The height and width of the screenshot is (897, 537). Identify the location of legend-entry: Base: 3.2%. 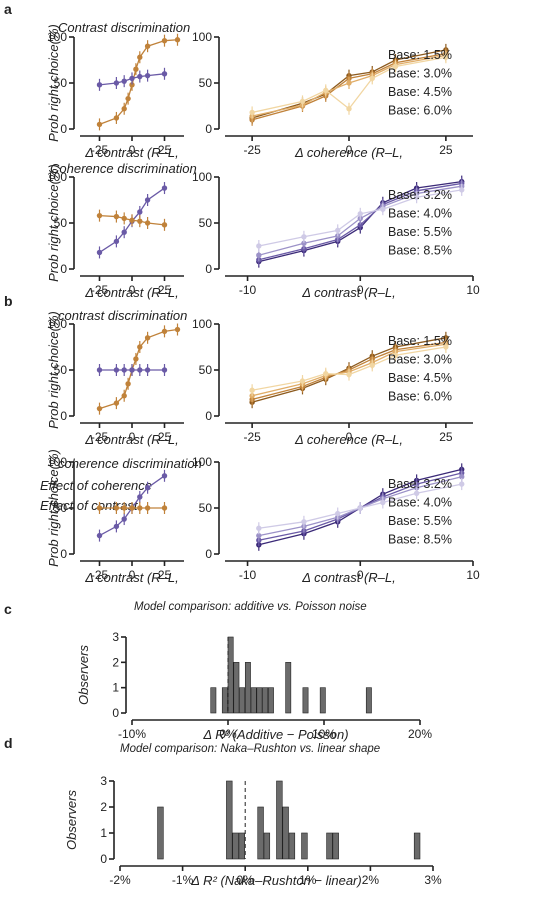
(420, 195).